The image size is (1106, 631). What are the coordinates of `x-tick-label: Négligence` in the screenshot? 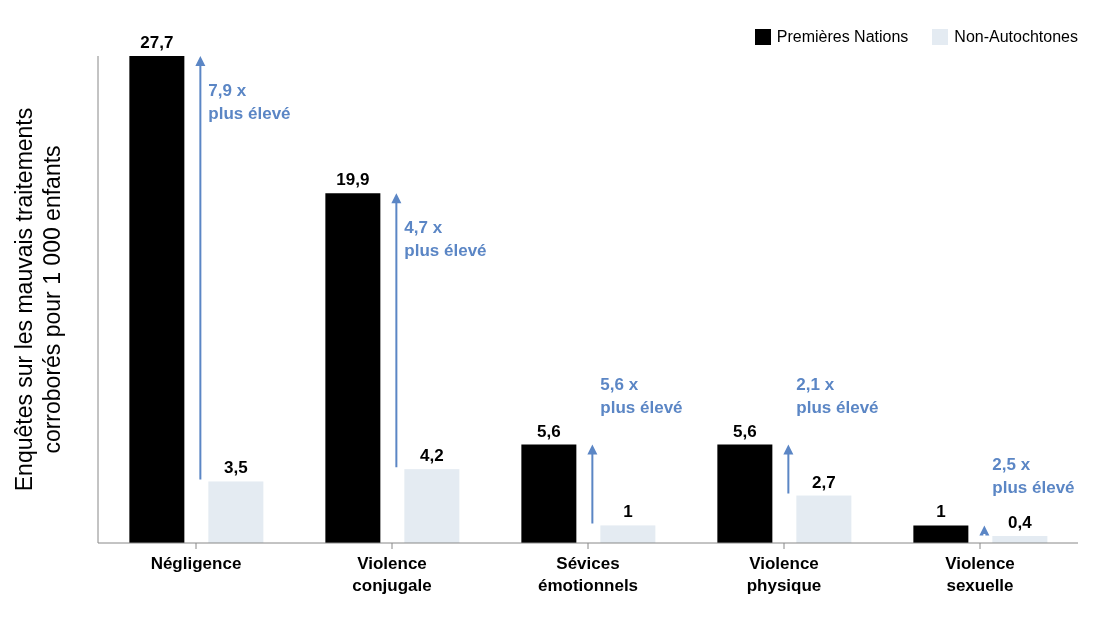 It's located at (196, 563).